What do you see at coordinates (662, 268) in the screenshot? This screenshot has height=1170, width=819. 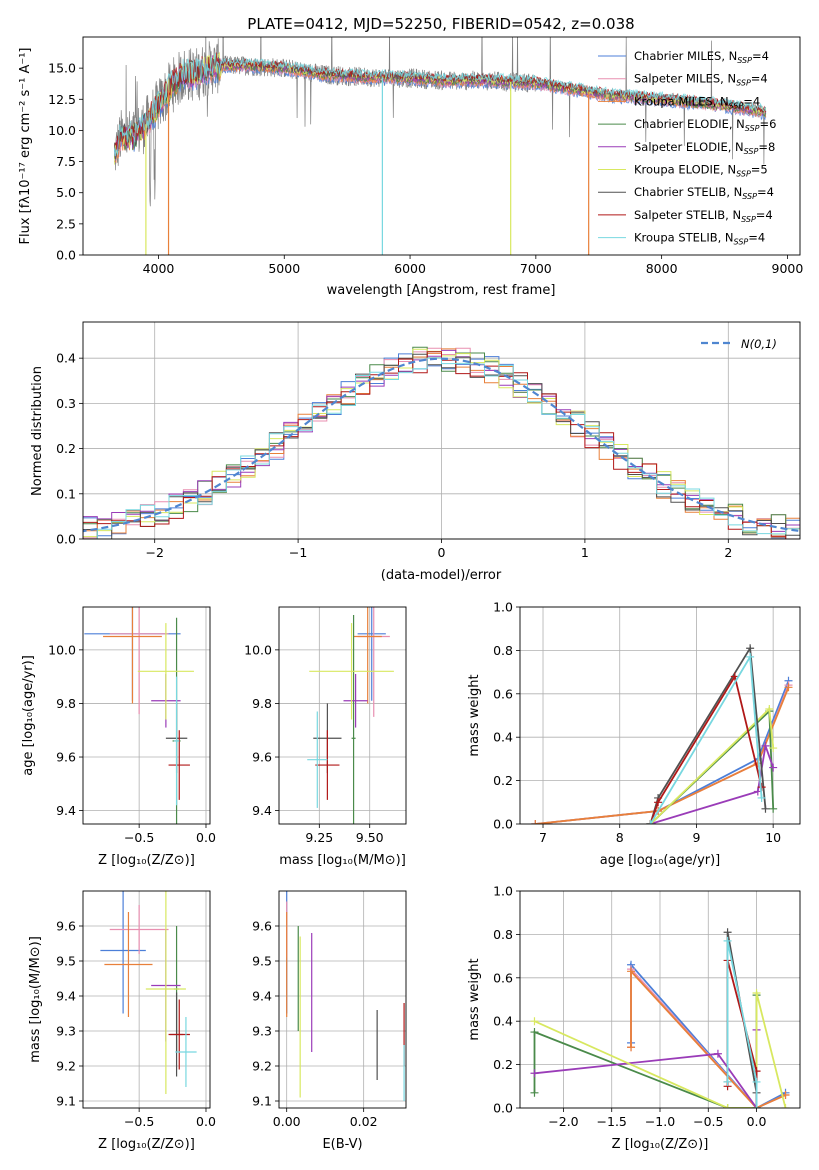 I see `x-tick-label: 8000` at bounding box center [662, 268].